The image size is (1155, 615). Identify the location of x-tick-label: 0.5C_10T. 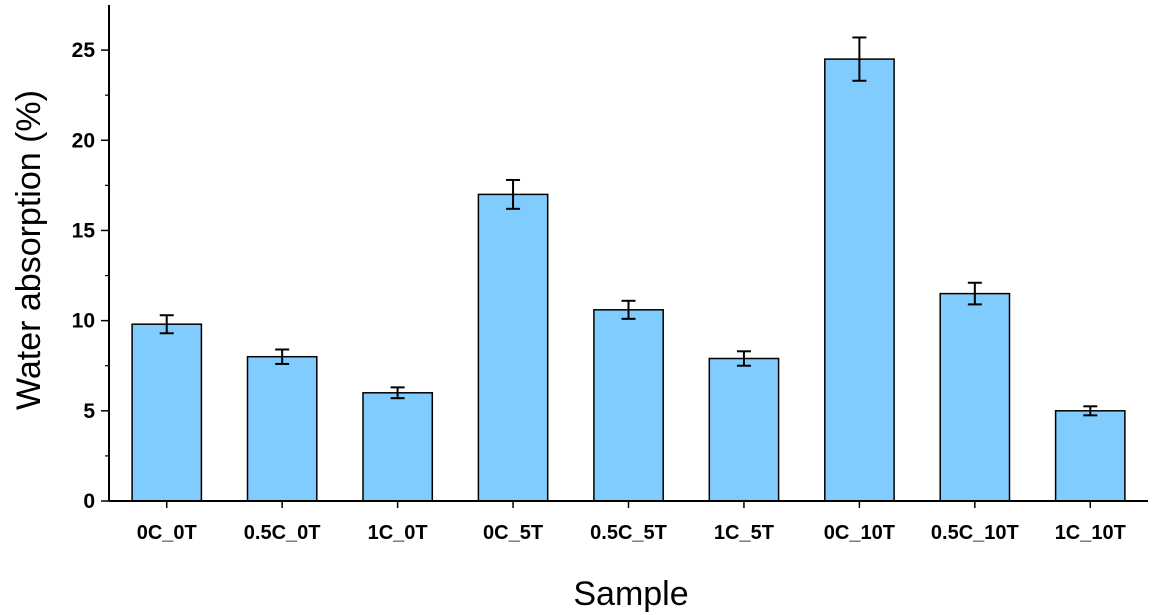
(975, 533).